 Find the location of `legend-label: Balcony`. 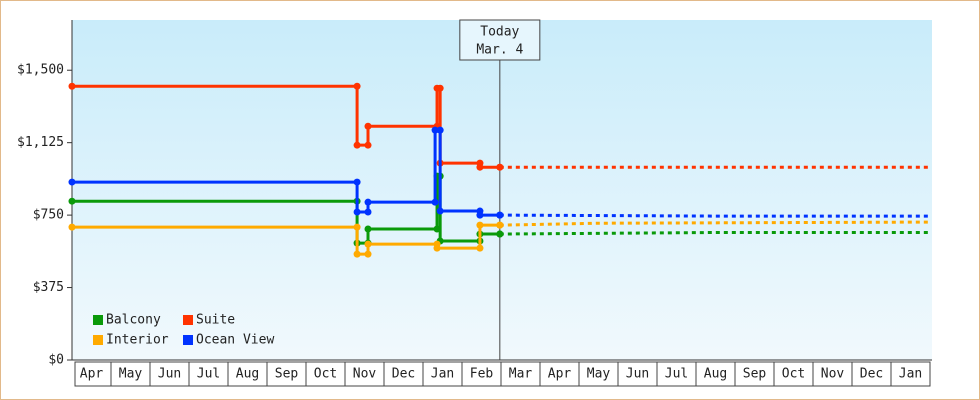

legend-label: Balcony is located at coordinates (133, 320).